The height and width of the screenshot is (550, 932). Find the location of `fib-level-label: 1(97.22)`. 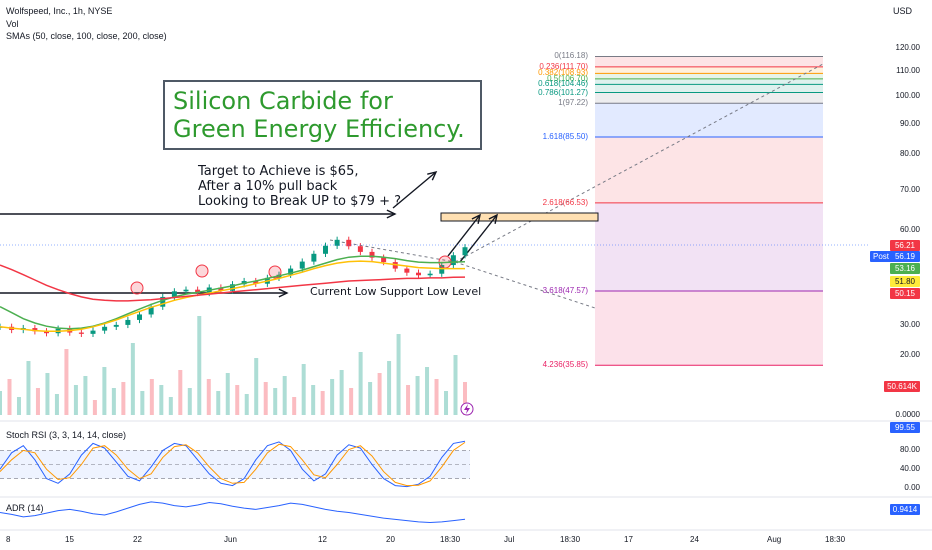

fib-level-label: 1(97.22) is located at coordinates (573, 103).